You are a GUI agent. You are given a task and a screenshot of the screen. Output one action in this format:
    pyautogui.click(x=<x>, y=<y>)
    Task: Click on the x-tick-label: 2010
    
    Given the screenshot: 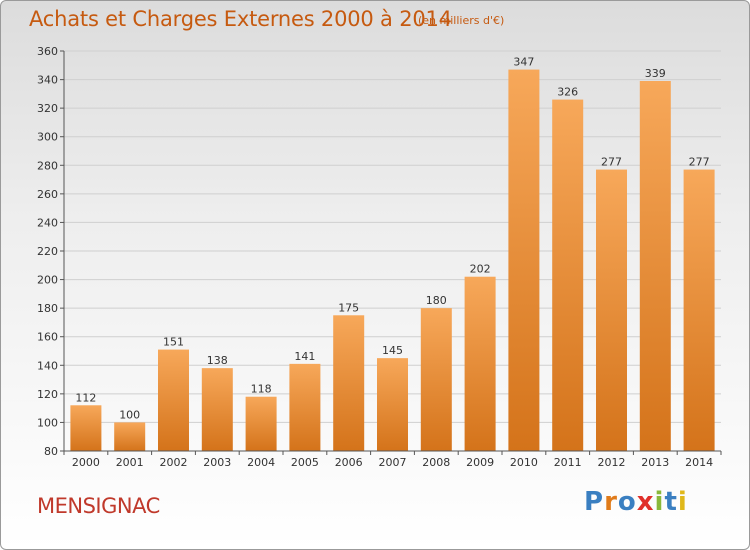 What is the action you would take?
    pyautogui.click(x=524, y=462)
    